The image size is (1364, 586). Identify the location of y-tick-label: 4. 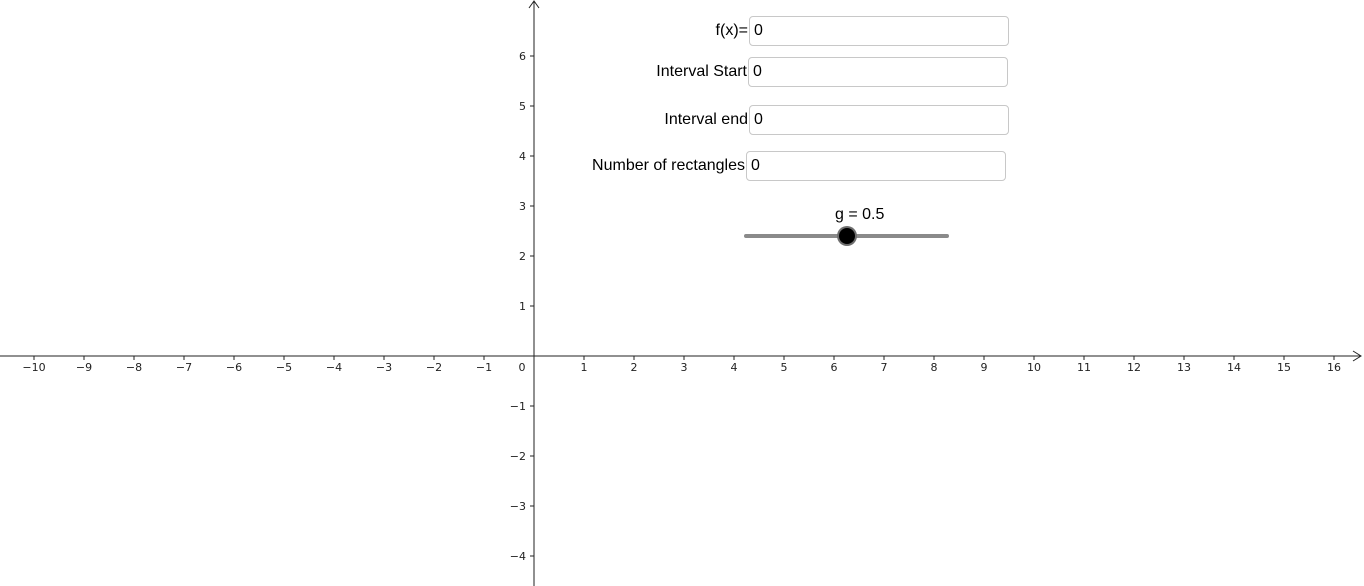
(522, 156).